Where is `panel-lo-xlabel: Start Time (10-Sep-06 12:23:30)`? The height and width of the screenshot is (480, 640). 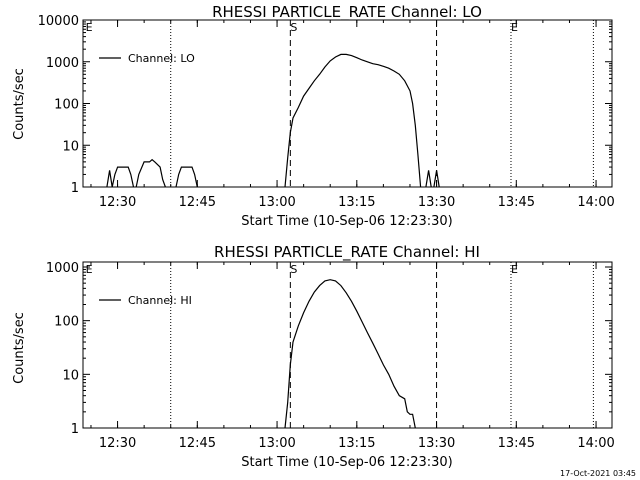 panel-lo-xlabel: Start Time (10-Sep-06 12:23:30) is located at coordinates (346, 221).